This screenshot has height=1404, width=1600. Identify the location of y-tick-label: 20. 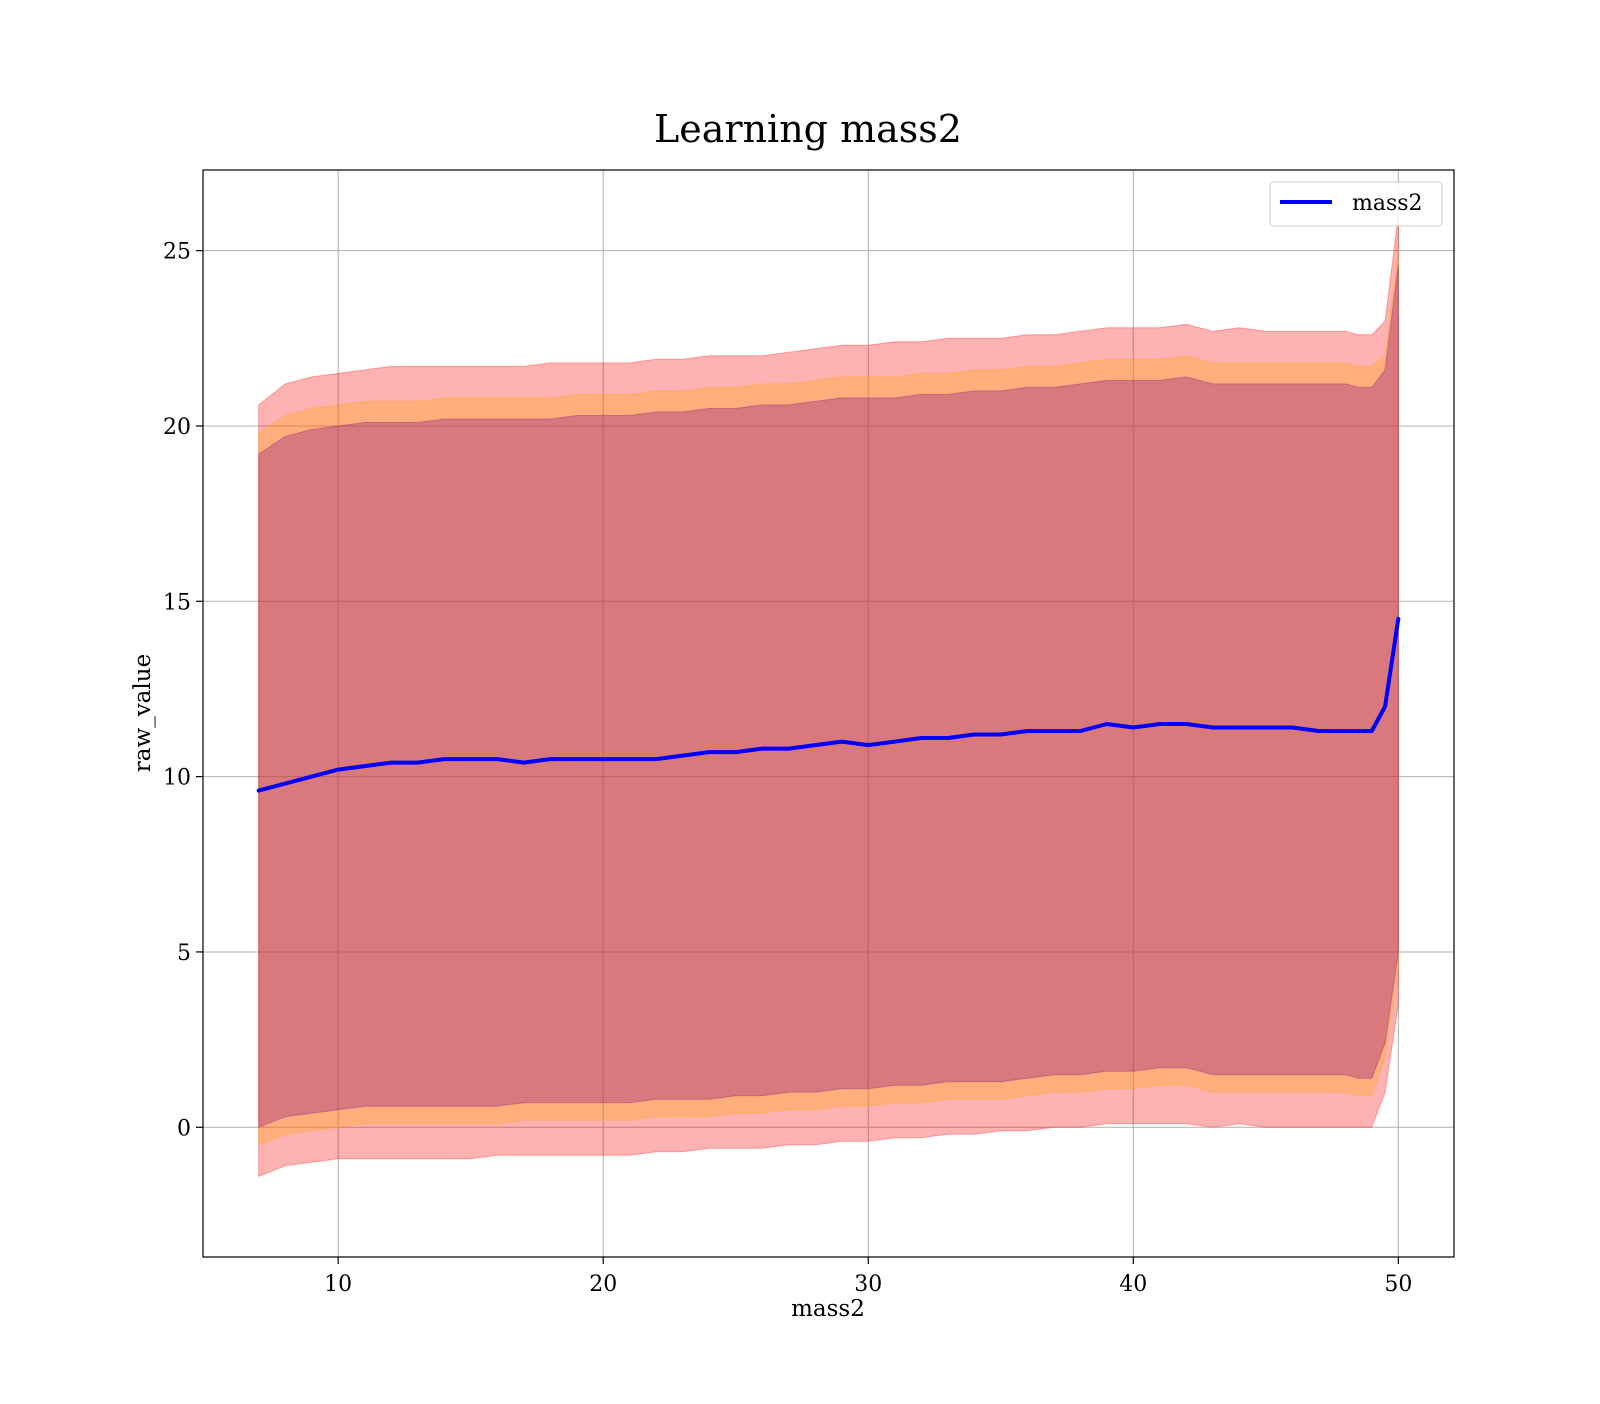
(177, 427).